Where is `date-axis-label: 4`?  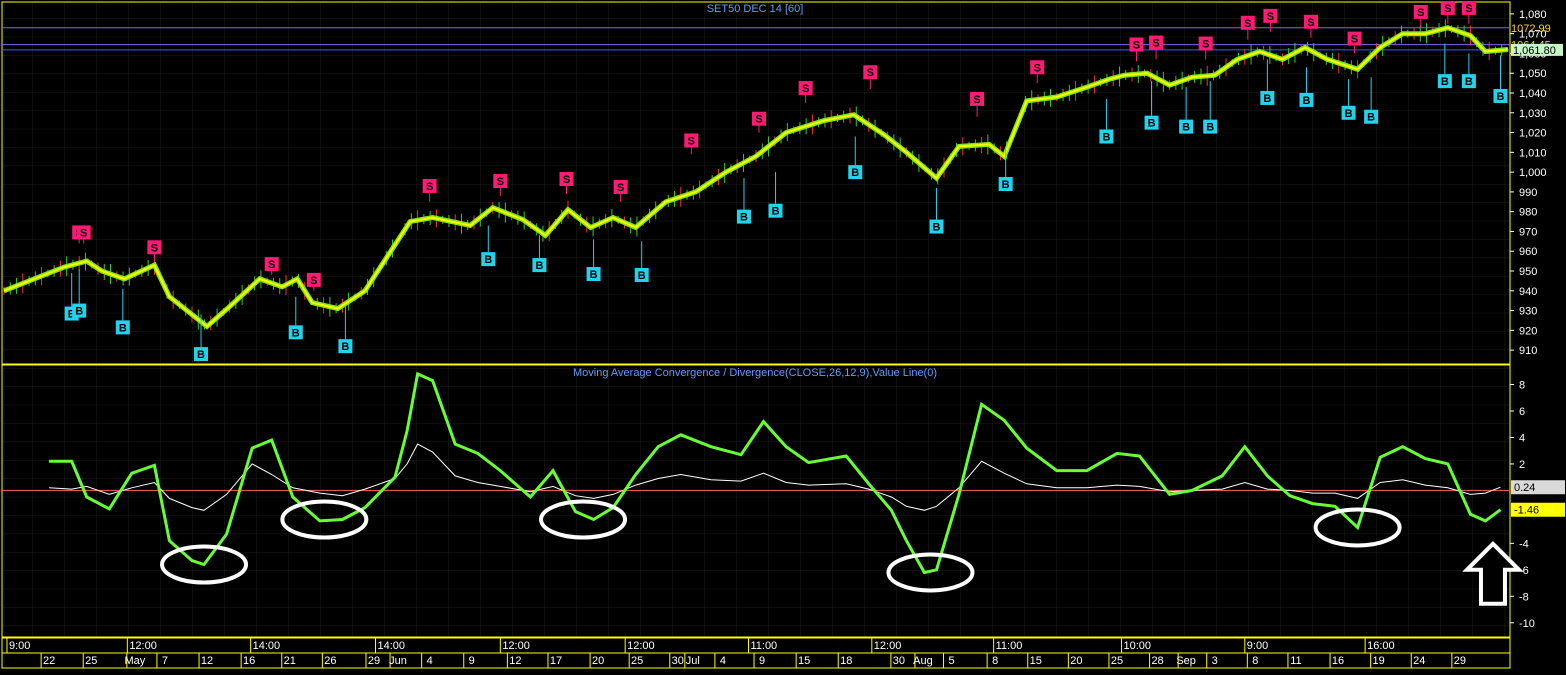
date-axis-label: 4 is located at coordinates (430, 661).